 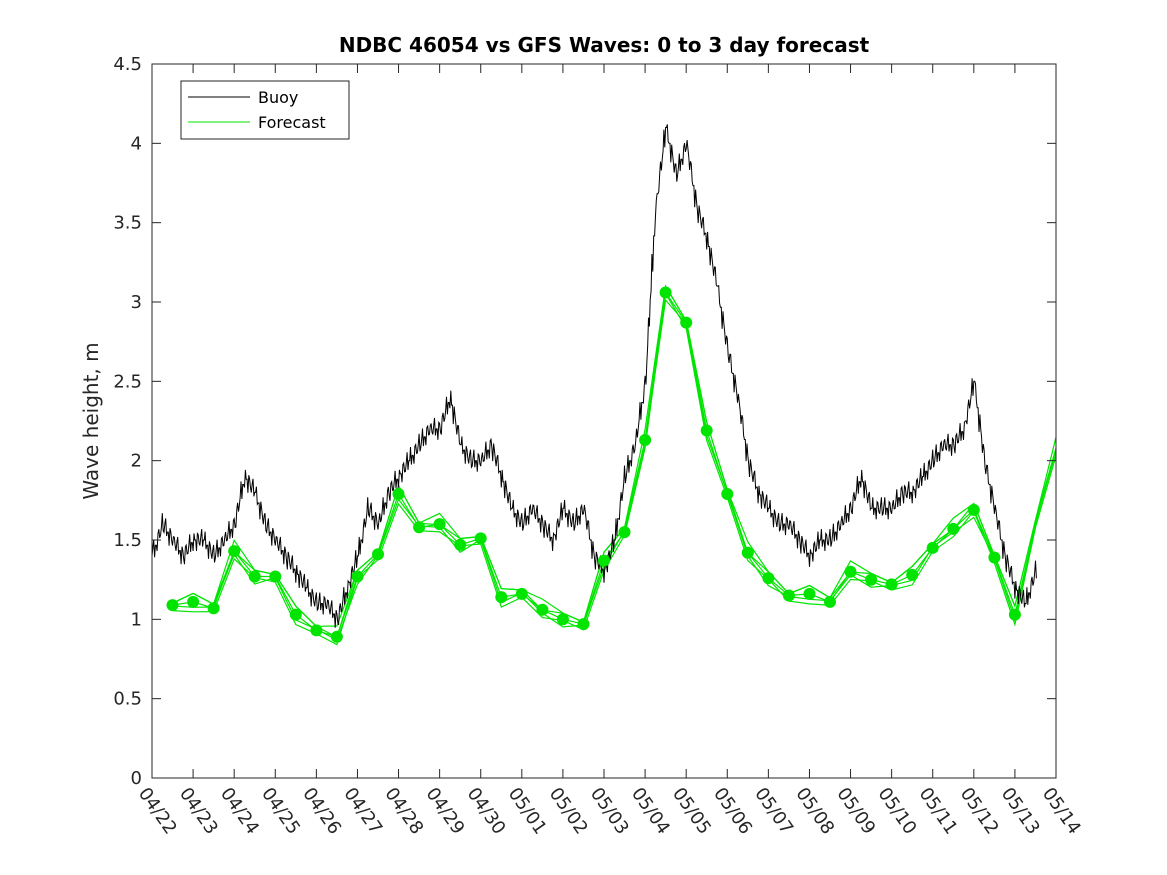 I want to click on x-tick-label: 05/08, so click(x=814, y=811).